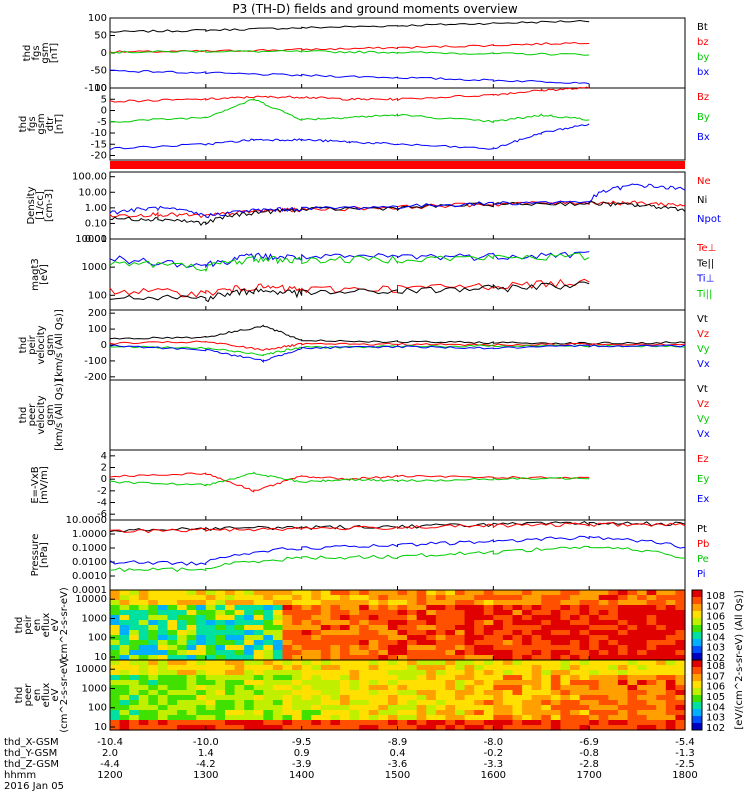 This screenshot has width=750, height=800. What do you see at coordinates (32, 415) in the screenshot?
I see `y-axis-label: peer` at bounding box center [32, 415].